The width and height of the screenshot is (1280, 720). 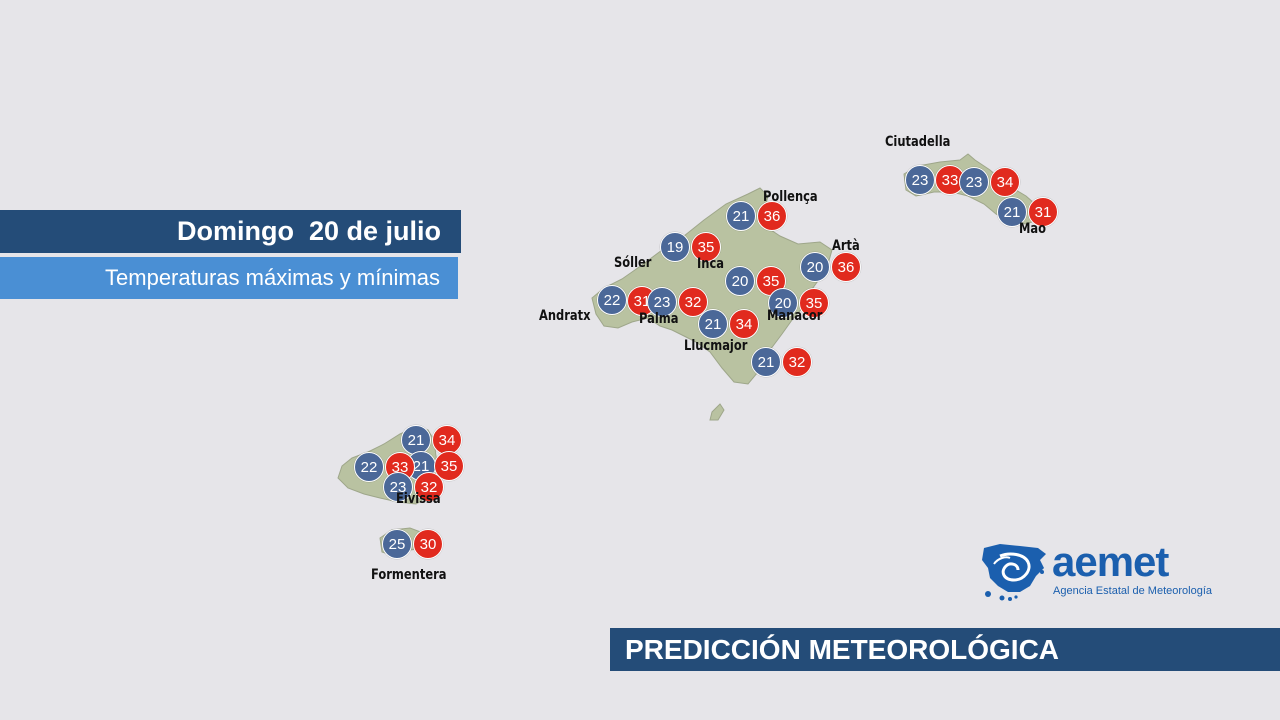 I want to click on place-label-formentera: Formentera, so click(x=409, y=575).